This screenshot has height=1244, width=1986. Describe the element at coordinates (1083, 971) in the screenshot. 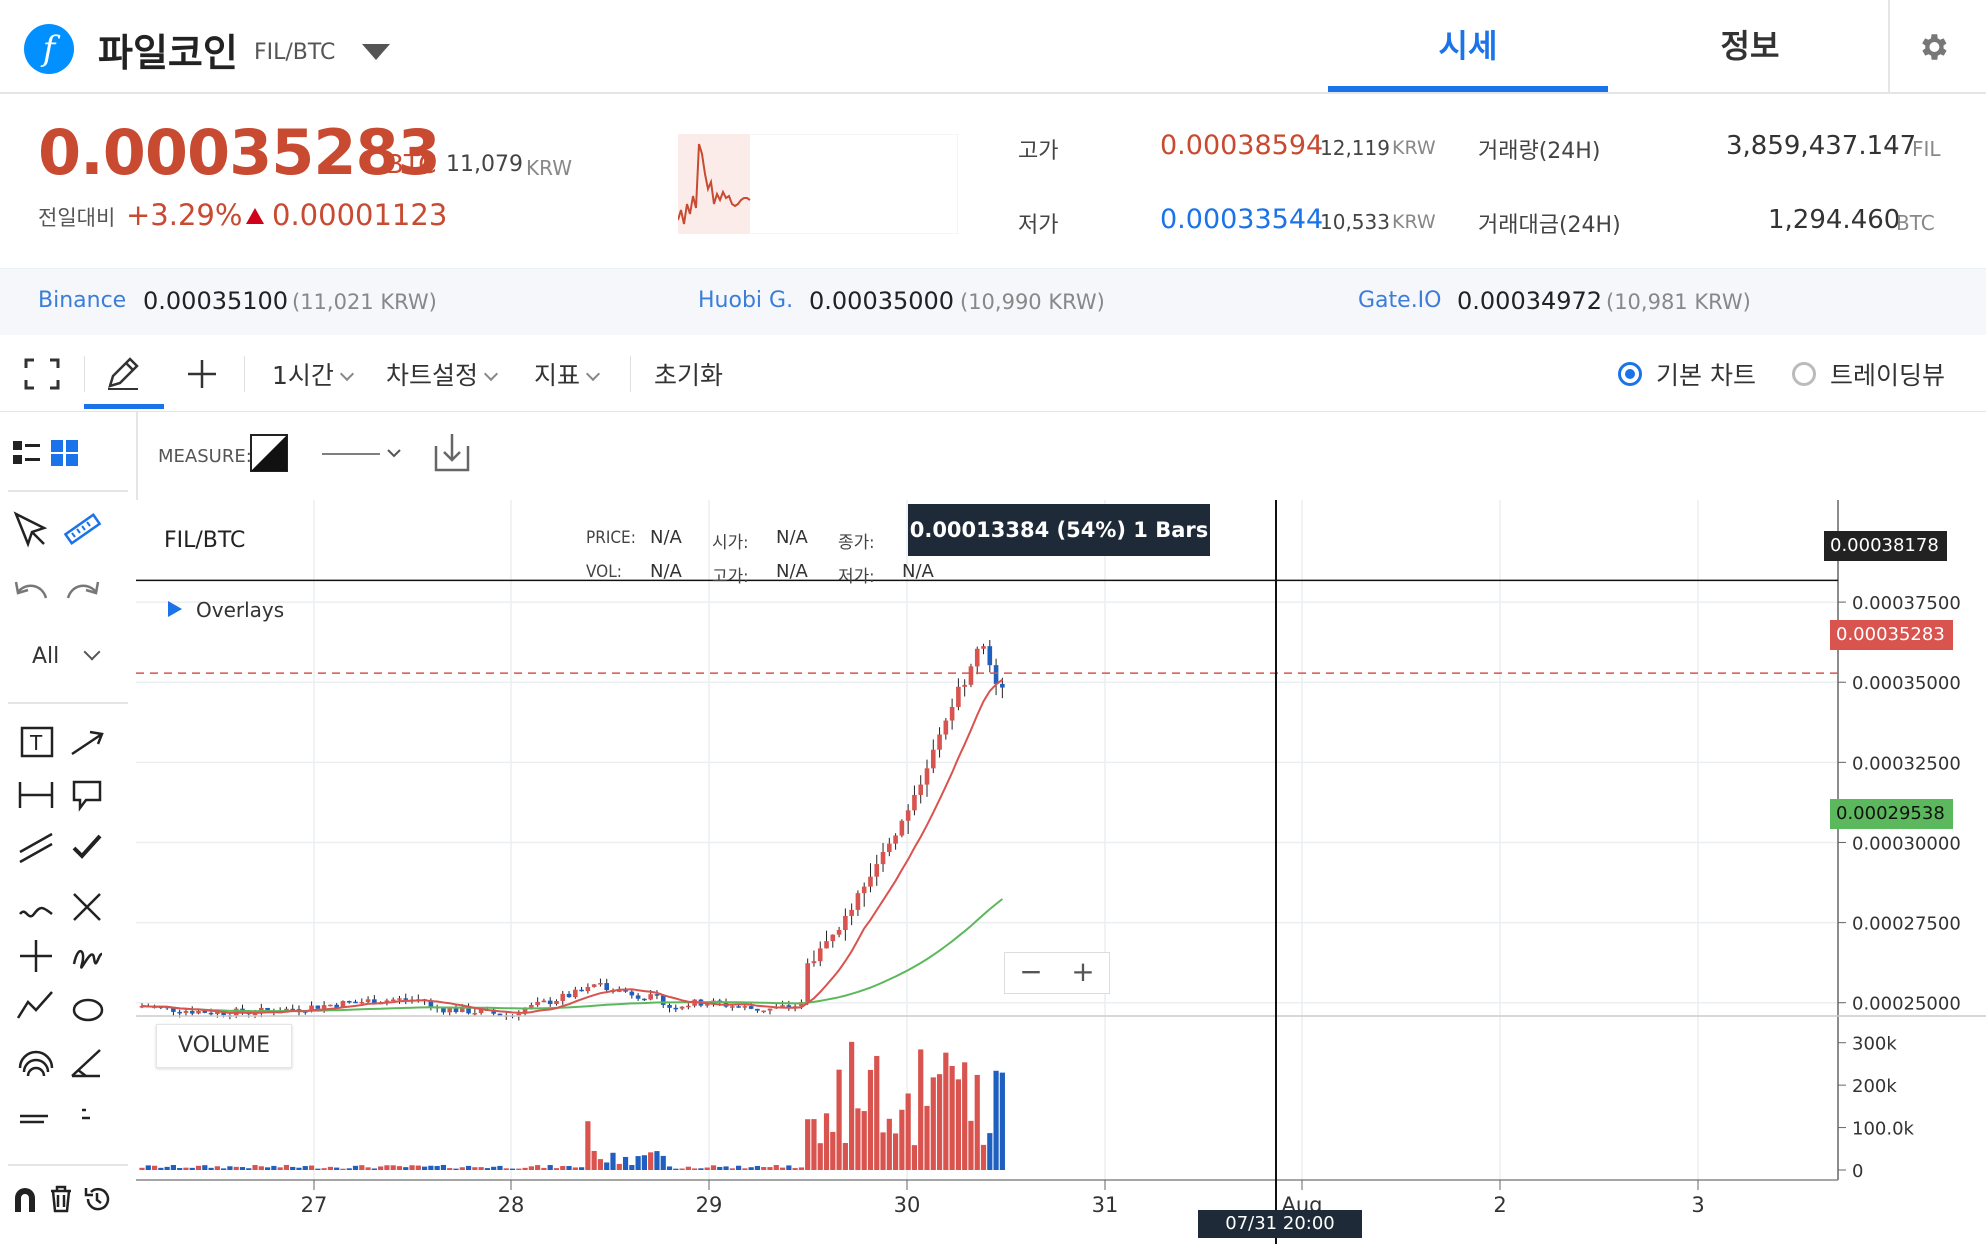

I see `zoom-in-button: +` at that location.